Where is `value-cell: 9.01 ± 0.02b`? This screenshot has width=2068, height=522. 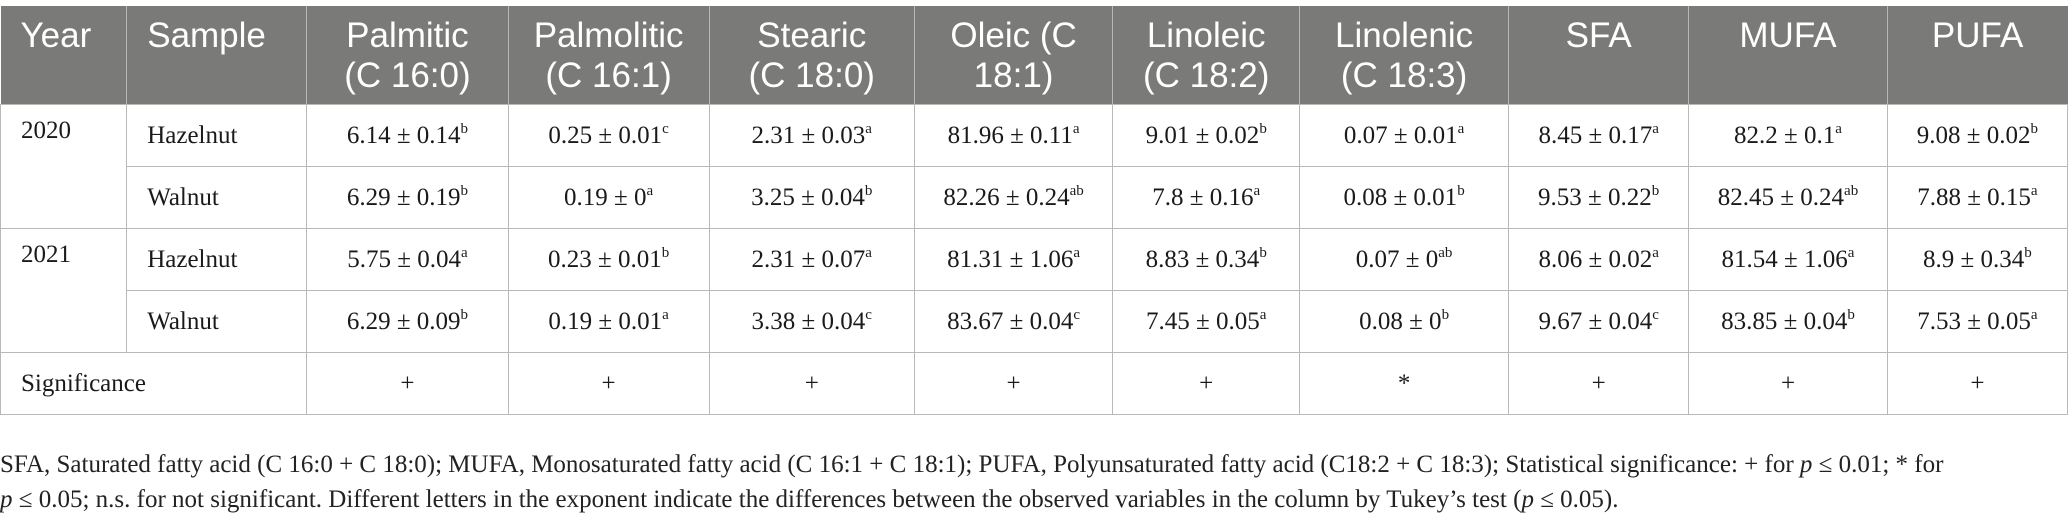 value-cell: 9.01 ± 0.02b is located at coordinates (1206, 135).